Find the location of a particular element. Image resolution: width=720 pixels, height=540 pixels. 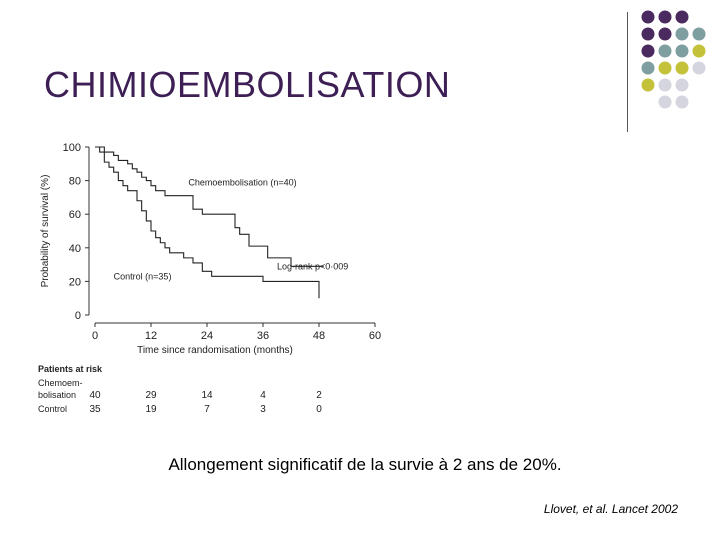

series-line-chemoembolisation is located at coordinates (209, 206).